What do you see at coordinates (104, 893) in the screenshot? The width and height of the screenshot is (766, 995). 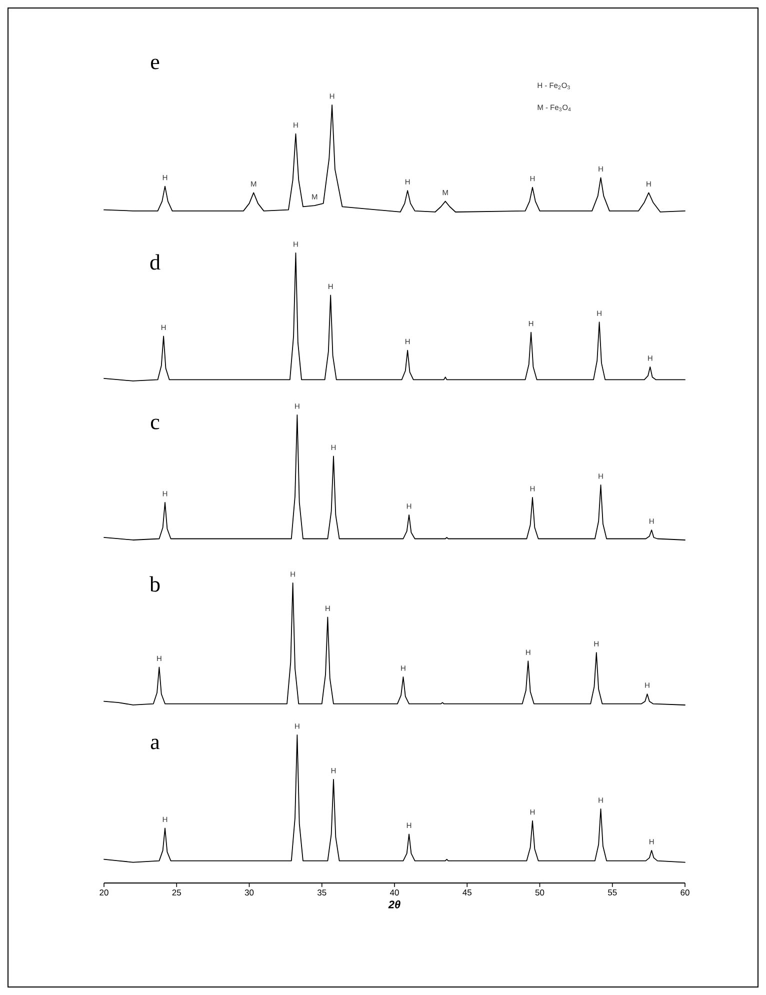 I see `x-tick-label: 20` at bounding box center [104, 893].